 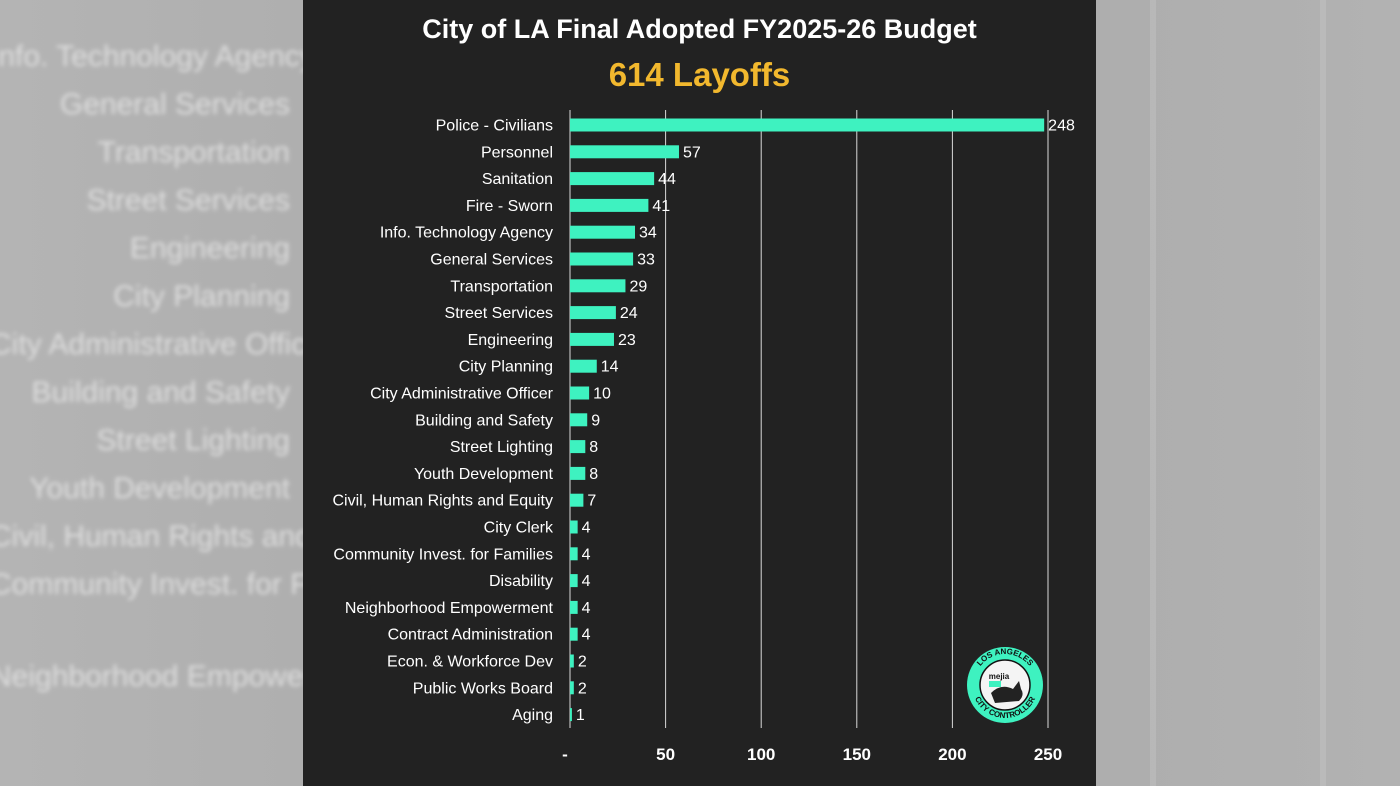 I want to click on category-label: Youth Development, so click(x=484, y=474).